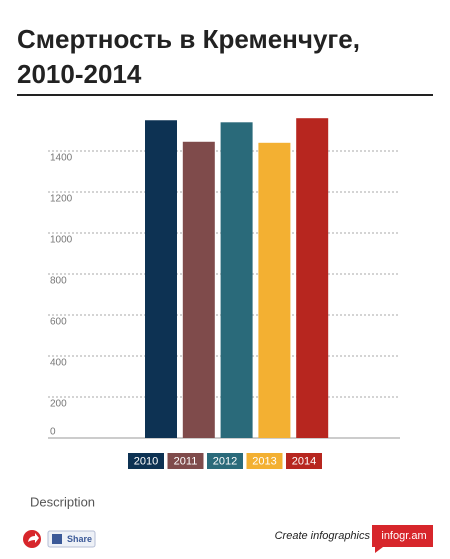 The width and height of the screenshot is (450, 559). What do you see at coordinates (58, 363) in the screenshot?
I see `y-tick-label: 400` at bounding box center [58, 363].